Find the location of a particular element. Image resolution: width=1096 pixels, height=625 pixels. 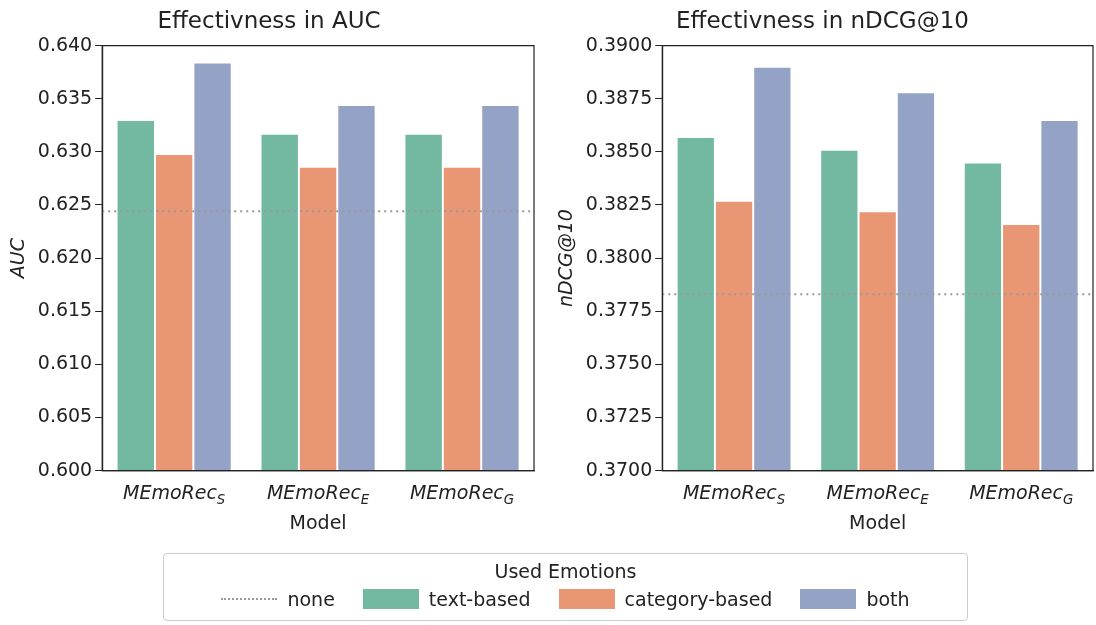

legend-label: none is located at coordinates (311, 599).